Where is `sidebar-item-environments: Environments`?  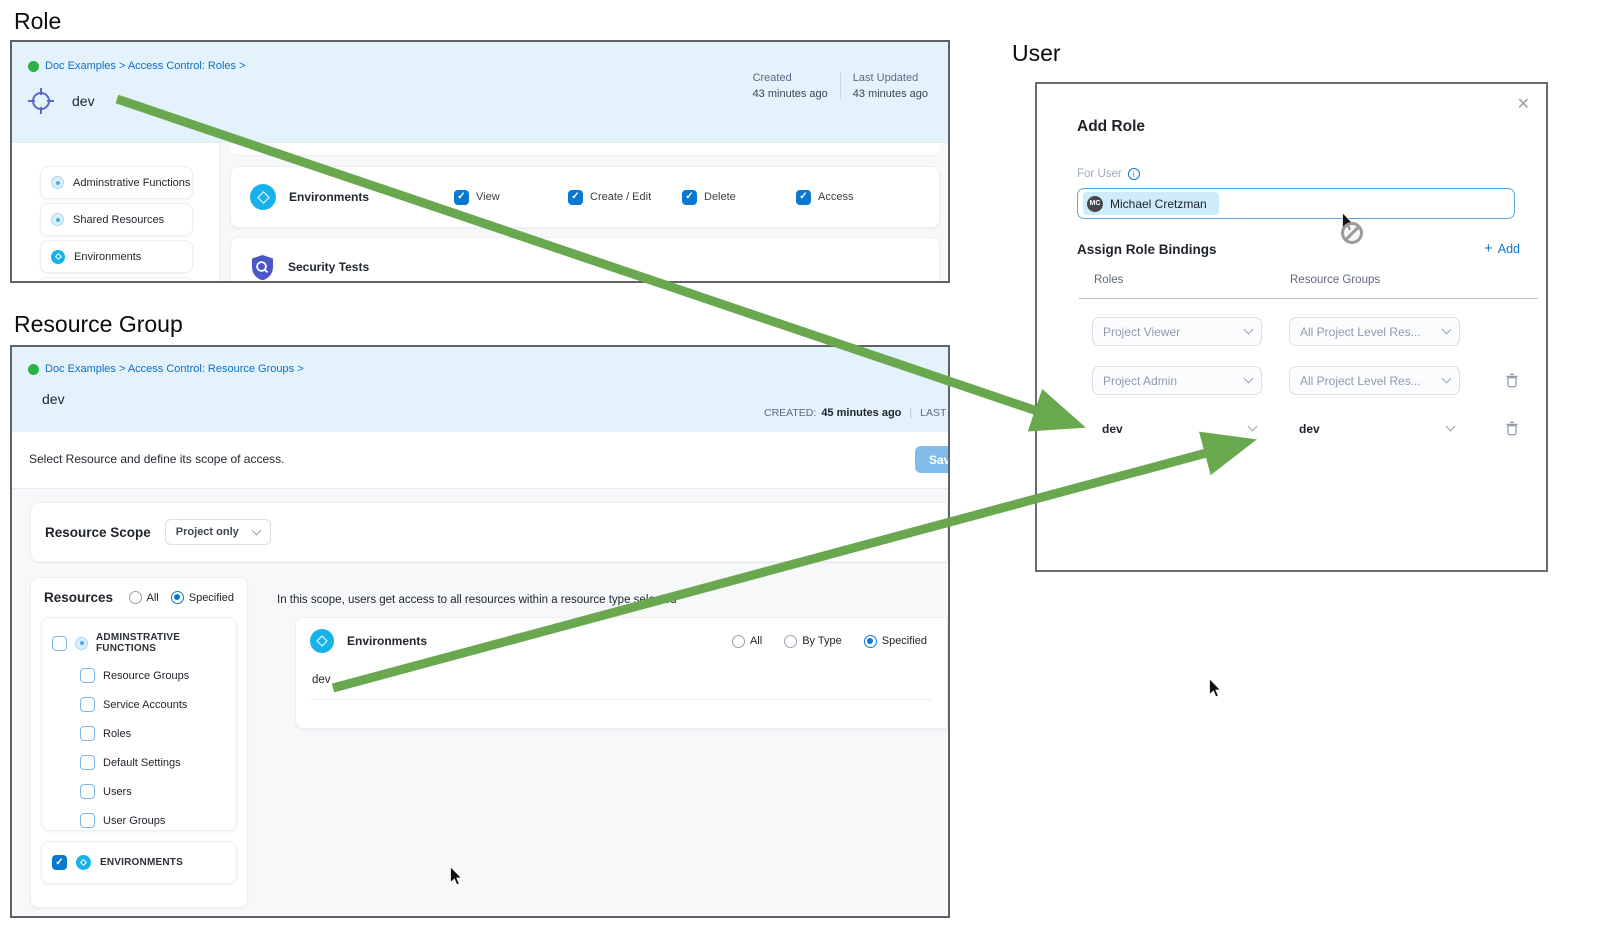 sidebar-item-environments: Environments is located at coordinates (116, 256).